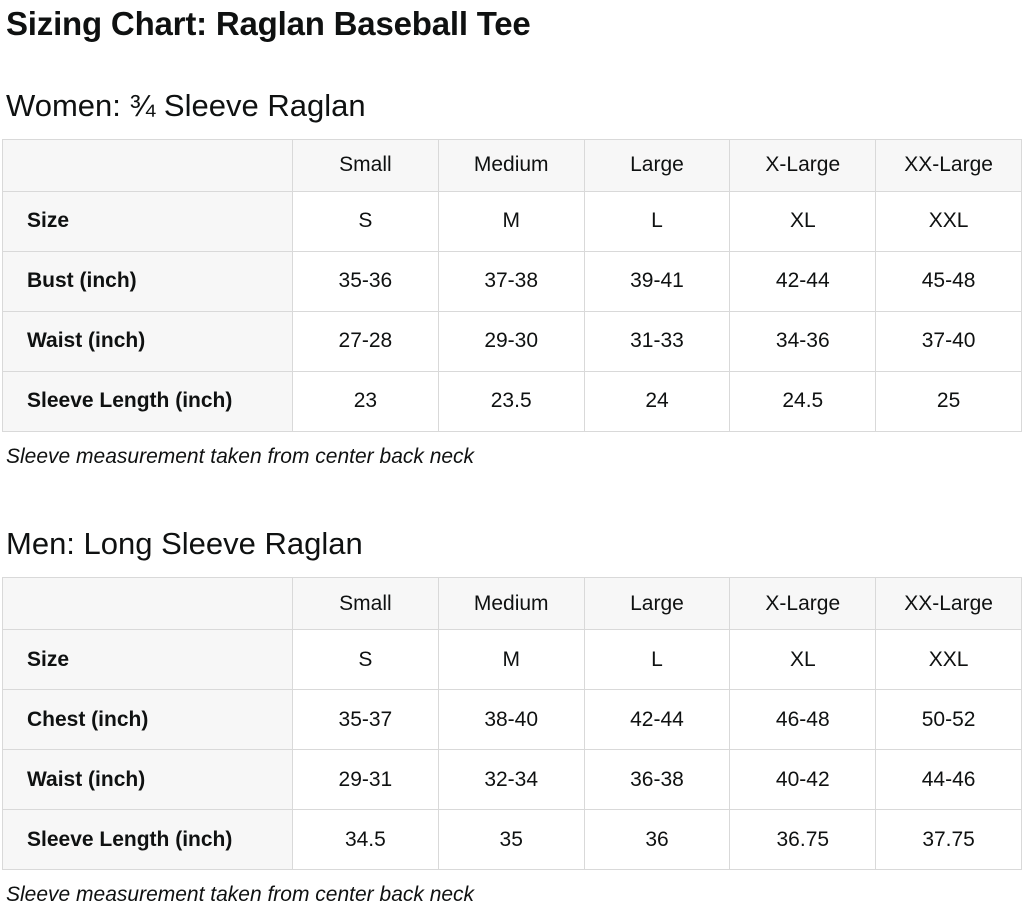 Image resolution: width=1024 pixels, height=915 pixels. What do you see at coordinates (948, 720) in the screenshot?
I see `measurement-value-cell: 50-52` at bounding box center [948, 720].